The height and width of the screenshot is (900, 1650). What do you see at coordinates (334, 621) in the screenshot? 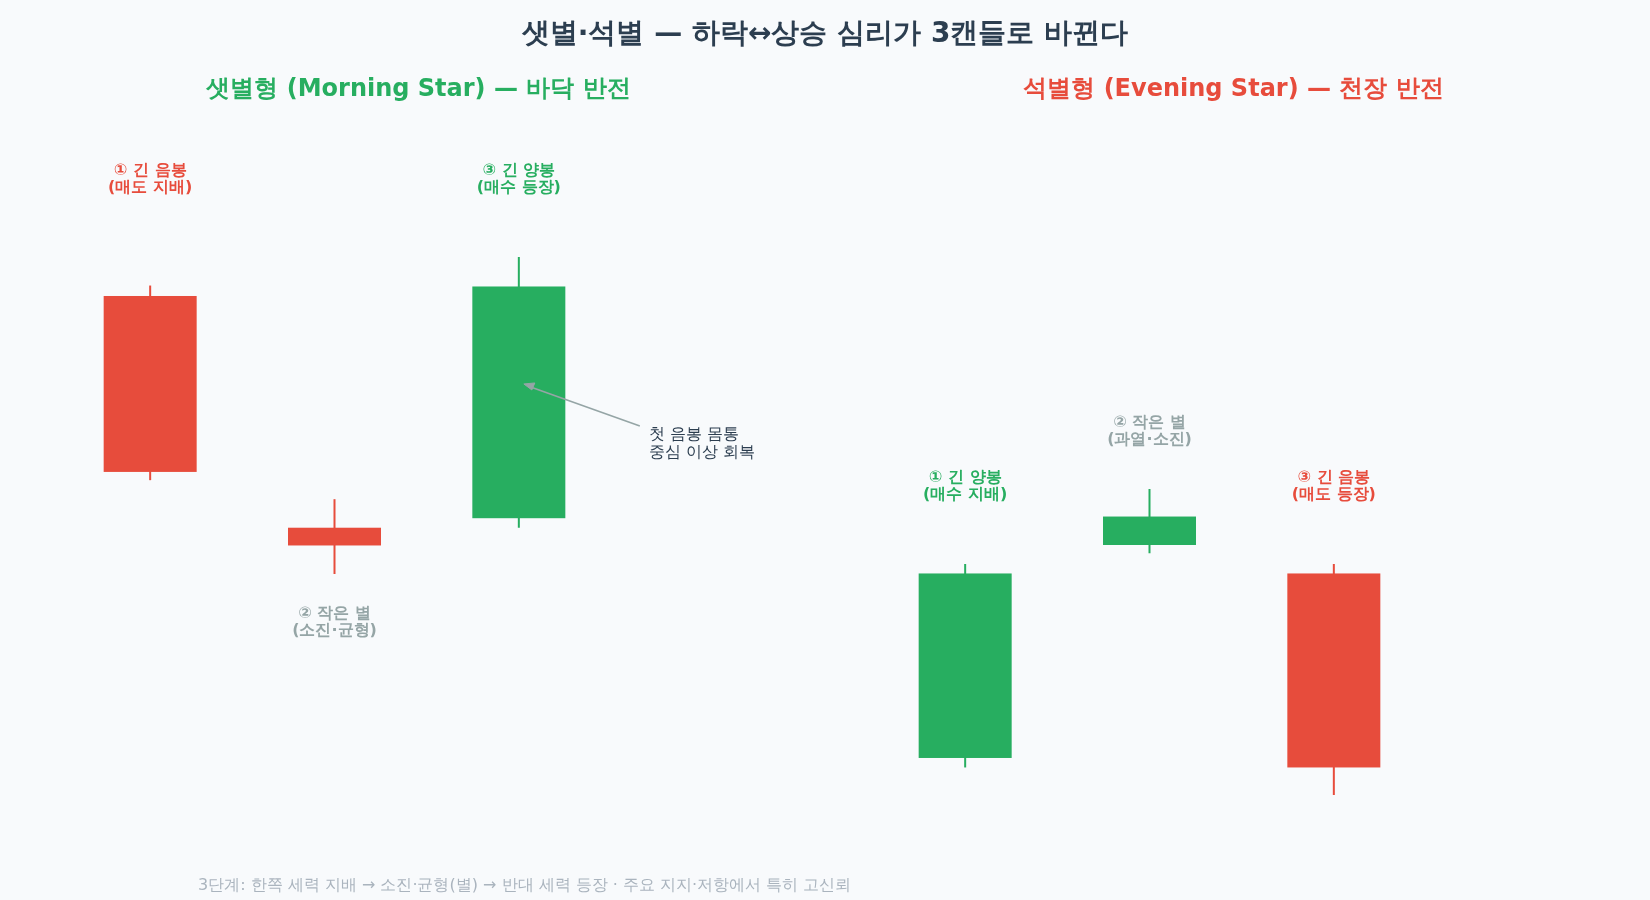
I see `text: ② 작은 별 (소진·균형)` at bounding box center [334, 621].